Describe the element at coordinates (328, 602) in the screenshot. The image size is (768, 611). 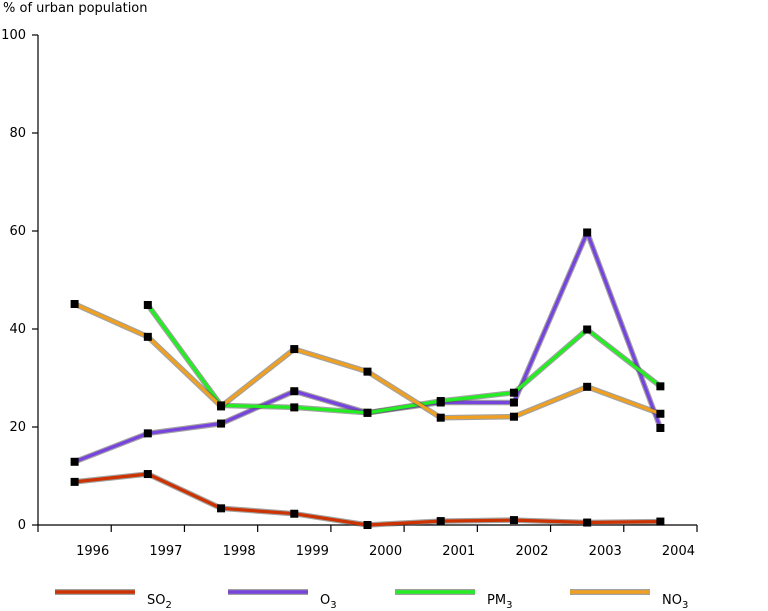
I see `legend-label: O3` at that location.